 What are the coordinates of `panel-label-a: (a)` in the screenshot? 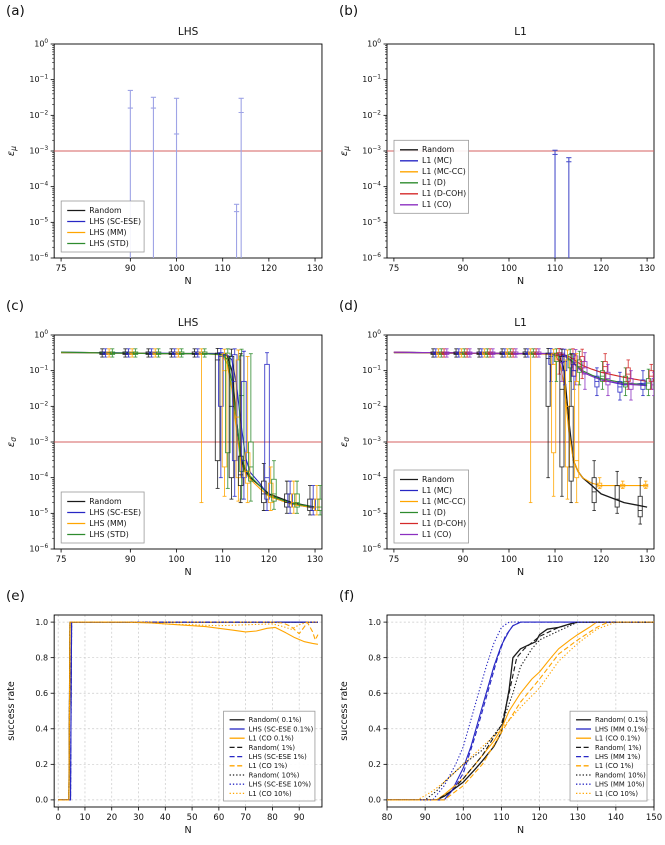 It's located at (15, 11).